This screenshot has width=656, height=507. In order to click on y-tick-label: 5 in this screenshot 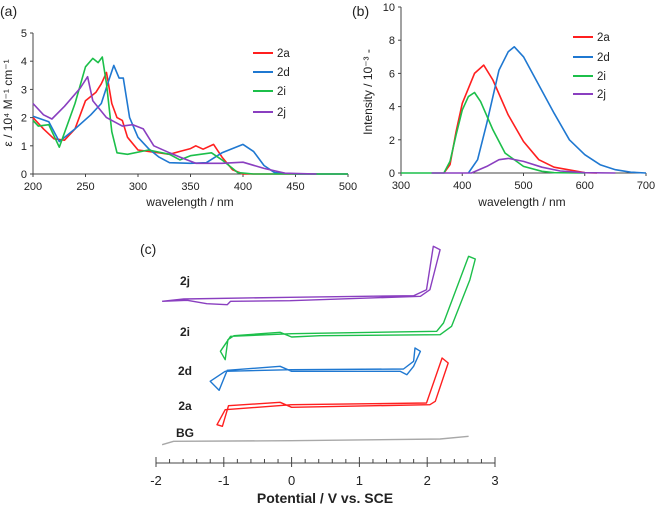, I will do `click(24, 34)`.